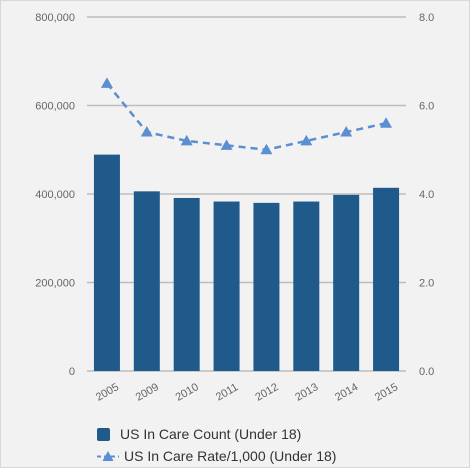  What do you see at coordinates (55, 284) in the screenshot?
I see `left-axis-tick-label: 200,000` at bounding box center [55, 284].